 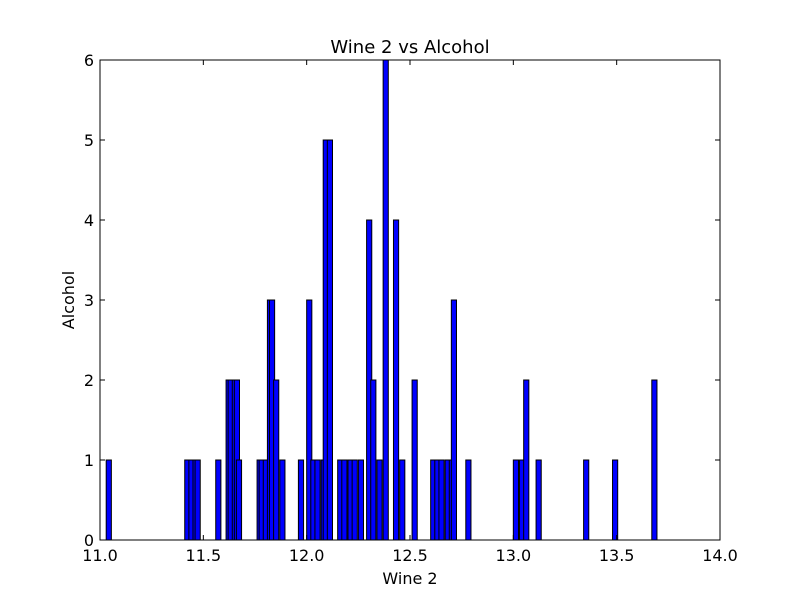 What do you see at coordinates (100, 555) in the screenshot?
I see `x-tick-label: 11.0` at bounding box center [100, 555].